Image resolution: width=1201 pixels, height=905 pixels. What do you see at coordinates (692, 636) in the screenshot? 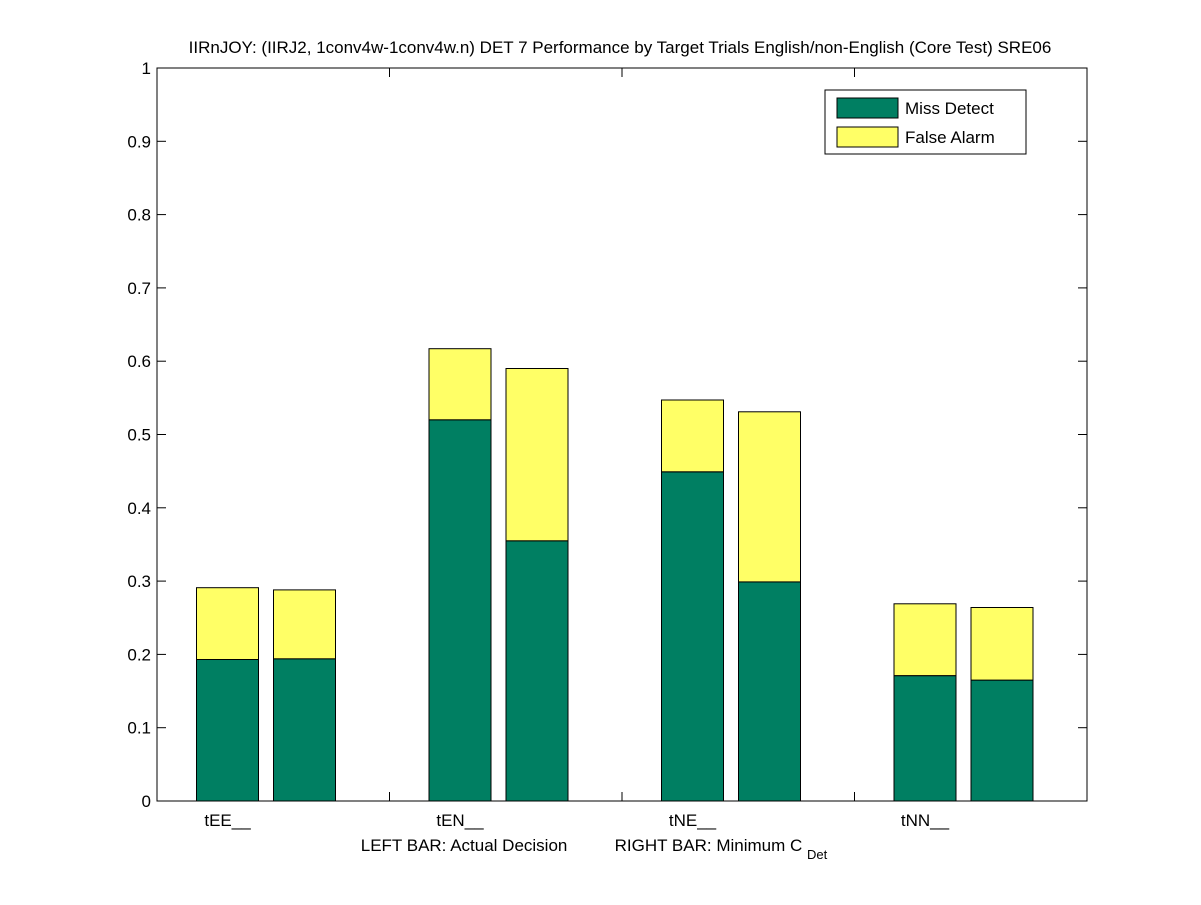
I see `bar-tne-actual-miss-detect` at bounding box center [692, 636].